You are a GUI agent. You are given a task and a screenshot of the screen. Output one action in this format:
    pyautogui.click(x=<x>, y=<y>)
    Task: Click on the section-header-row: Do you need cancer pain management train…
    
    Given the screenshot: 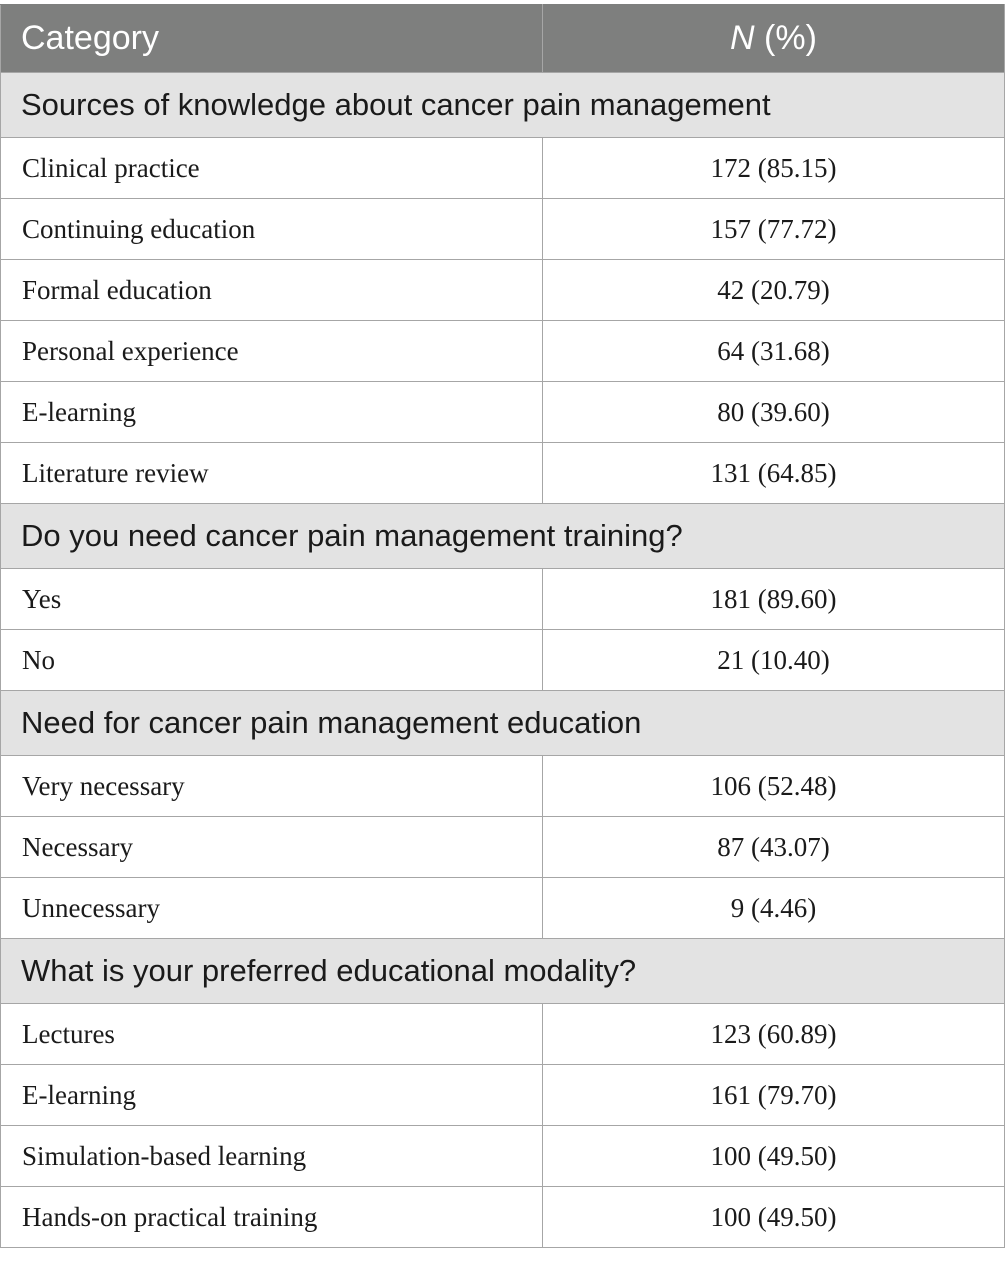 What is the action you would take?
    pyautogui.click(x=502, y=536)
    